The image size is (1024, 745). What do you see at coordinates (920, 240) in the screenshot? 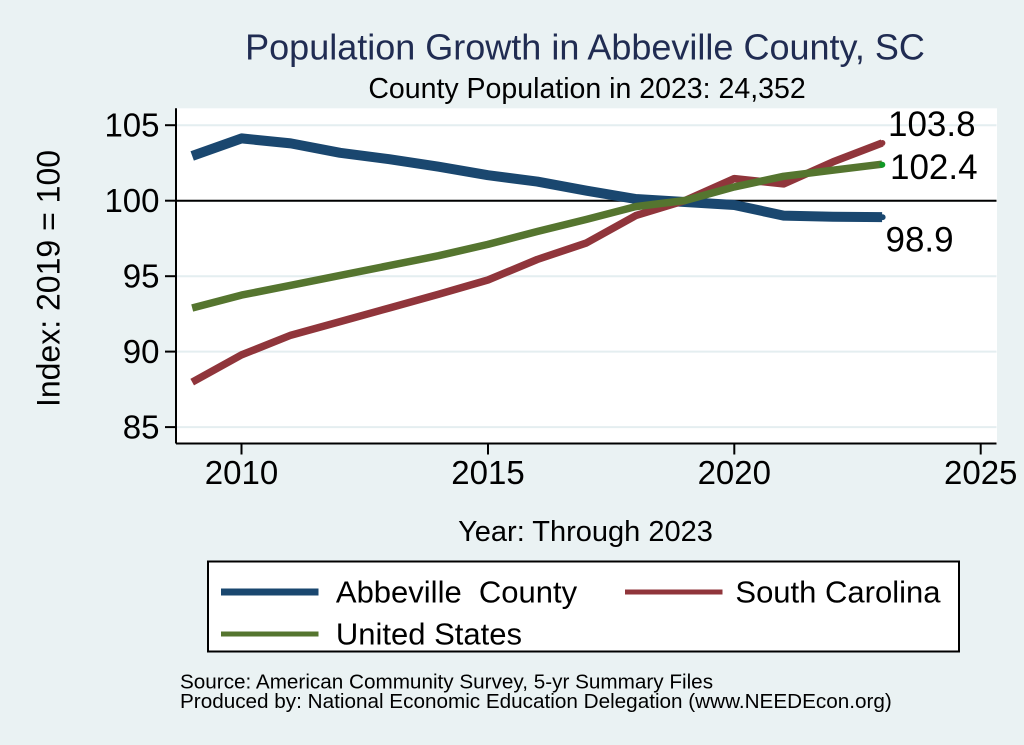
I see `svg-text: 98.9` at bounding box center [920, 240].